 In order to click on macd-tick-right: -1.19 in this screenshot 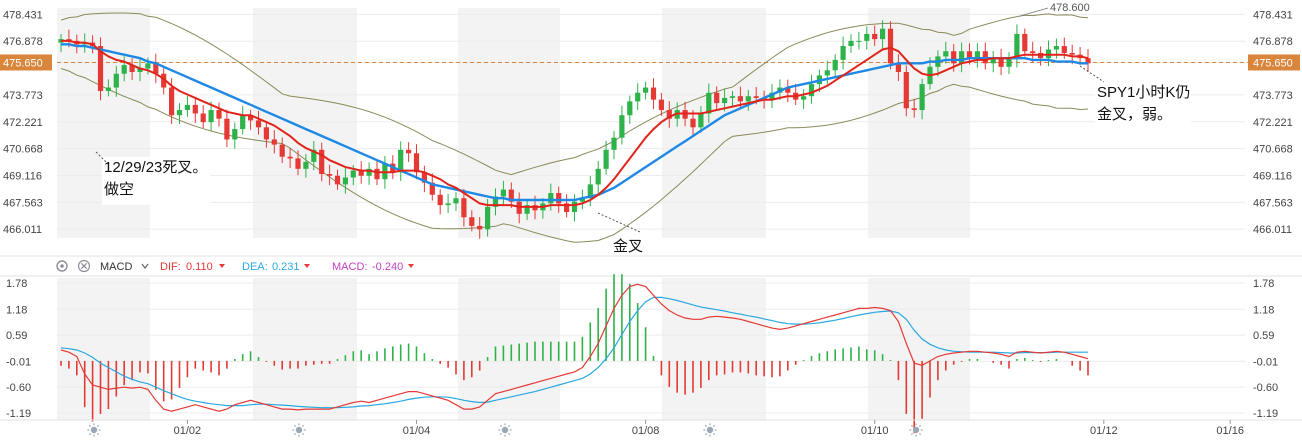, I will do `click(1265, 414)`.